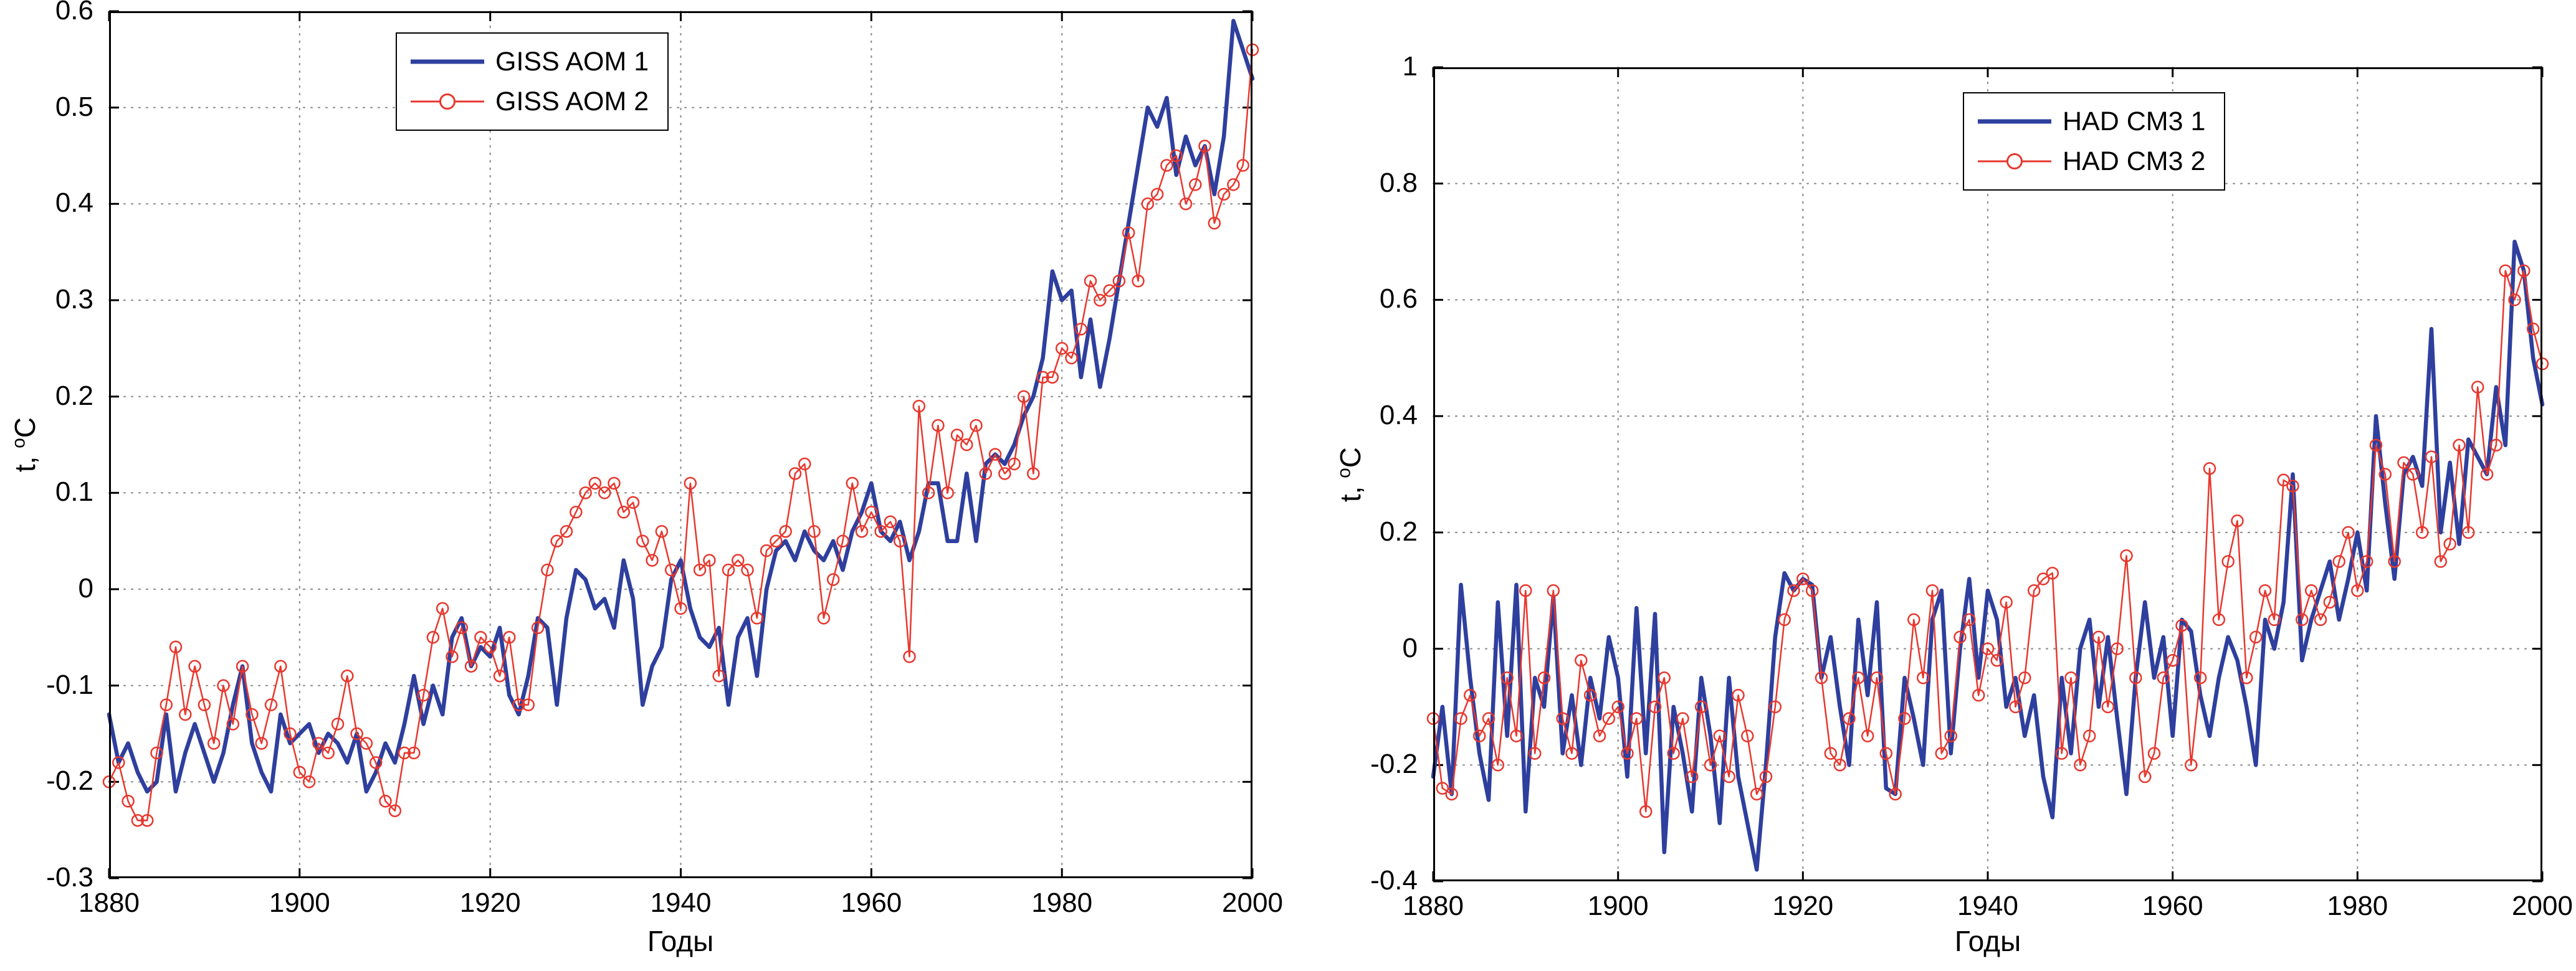  I want to click on legend-entry-giss-aom-1: GISS AOM 1, so click(530, 62).